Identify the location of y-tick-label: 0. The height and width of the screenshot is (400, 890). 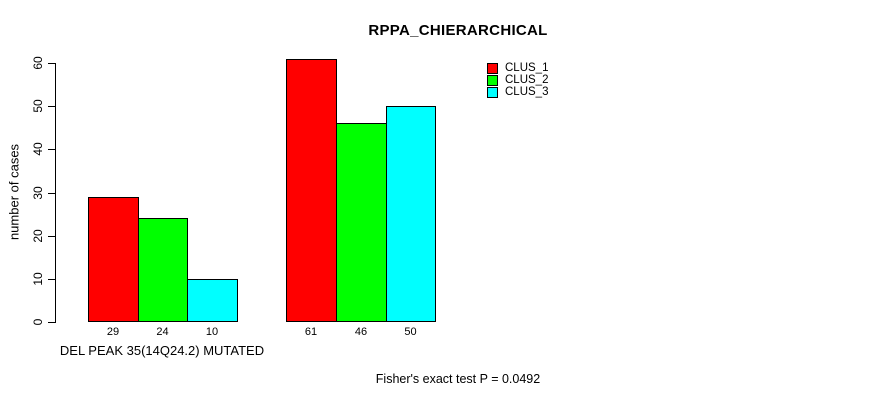
(38, 322).